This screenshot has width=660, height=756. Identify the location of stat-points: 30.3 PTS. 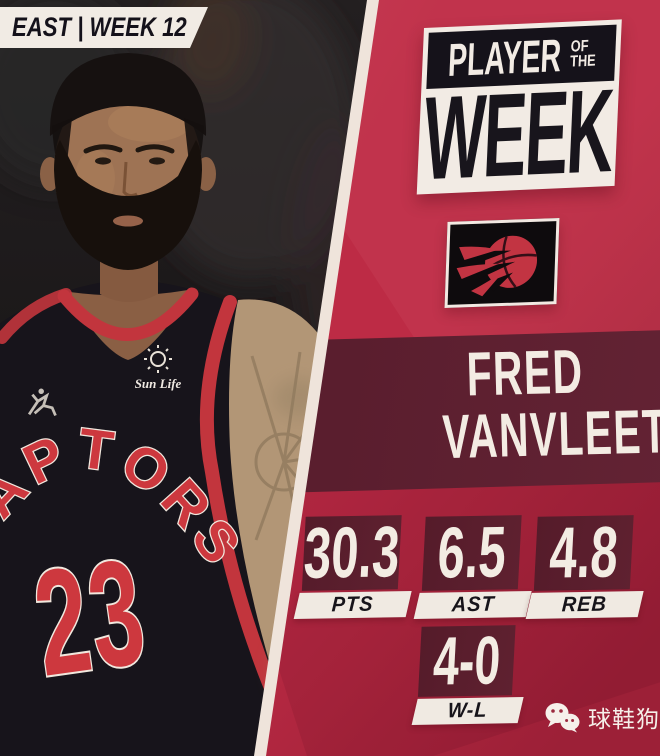
(352, 566).